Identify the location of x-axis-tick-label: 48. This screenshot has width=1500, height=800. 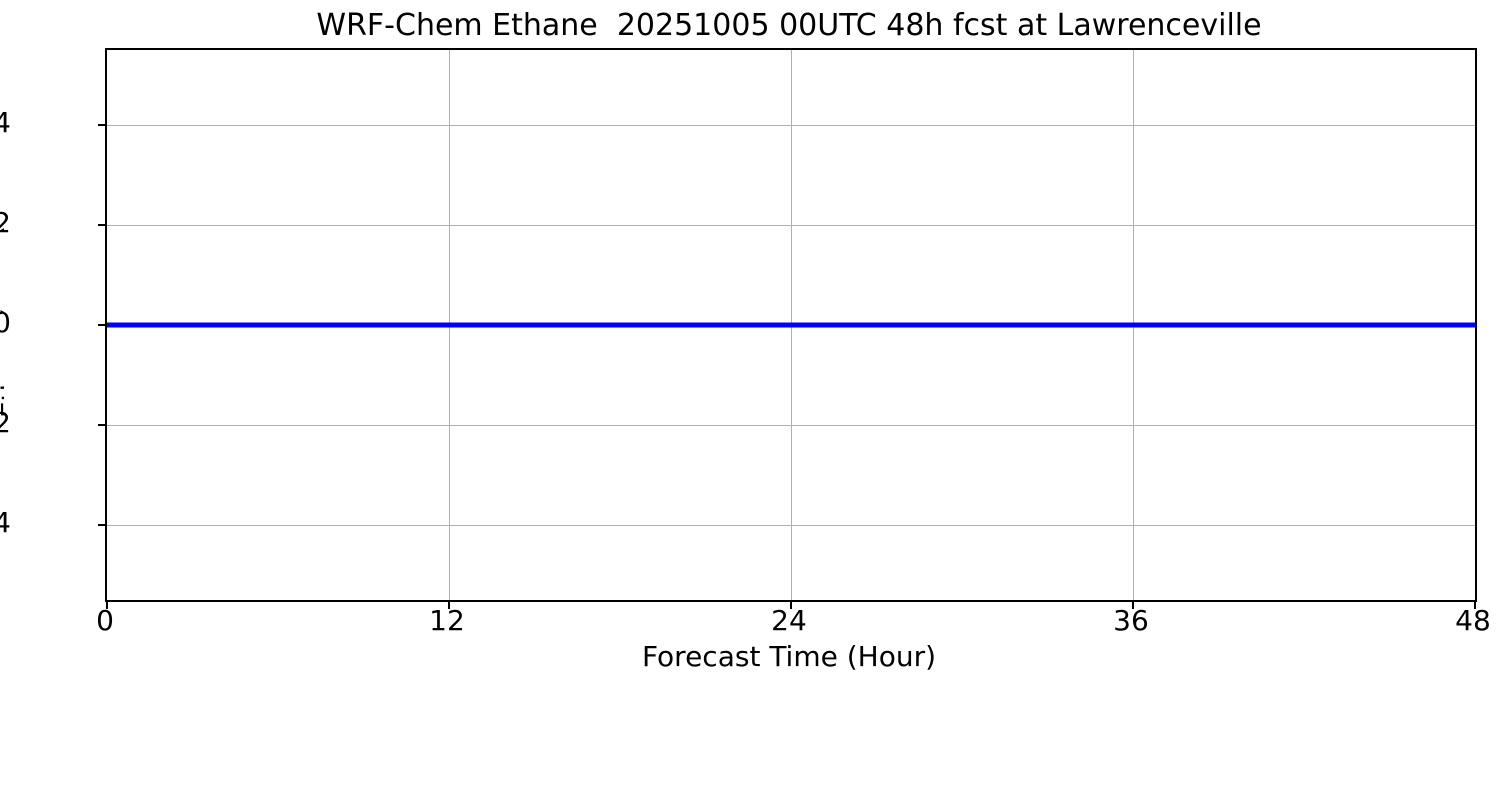
(1473, 620).